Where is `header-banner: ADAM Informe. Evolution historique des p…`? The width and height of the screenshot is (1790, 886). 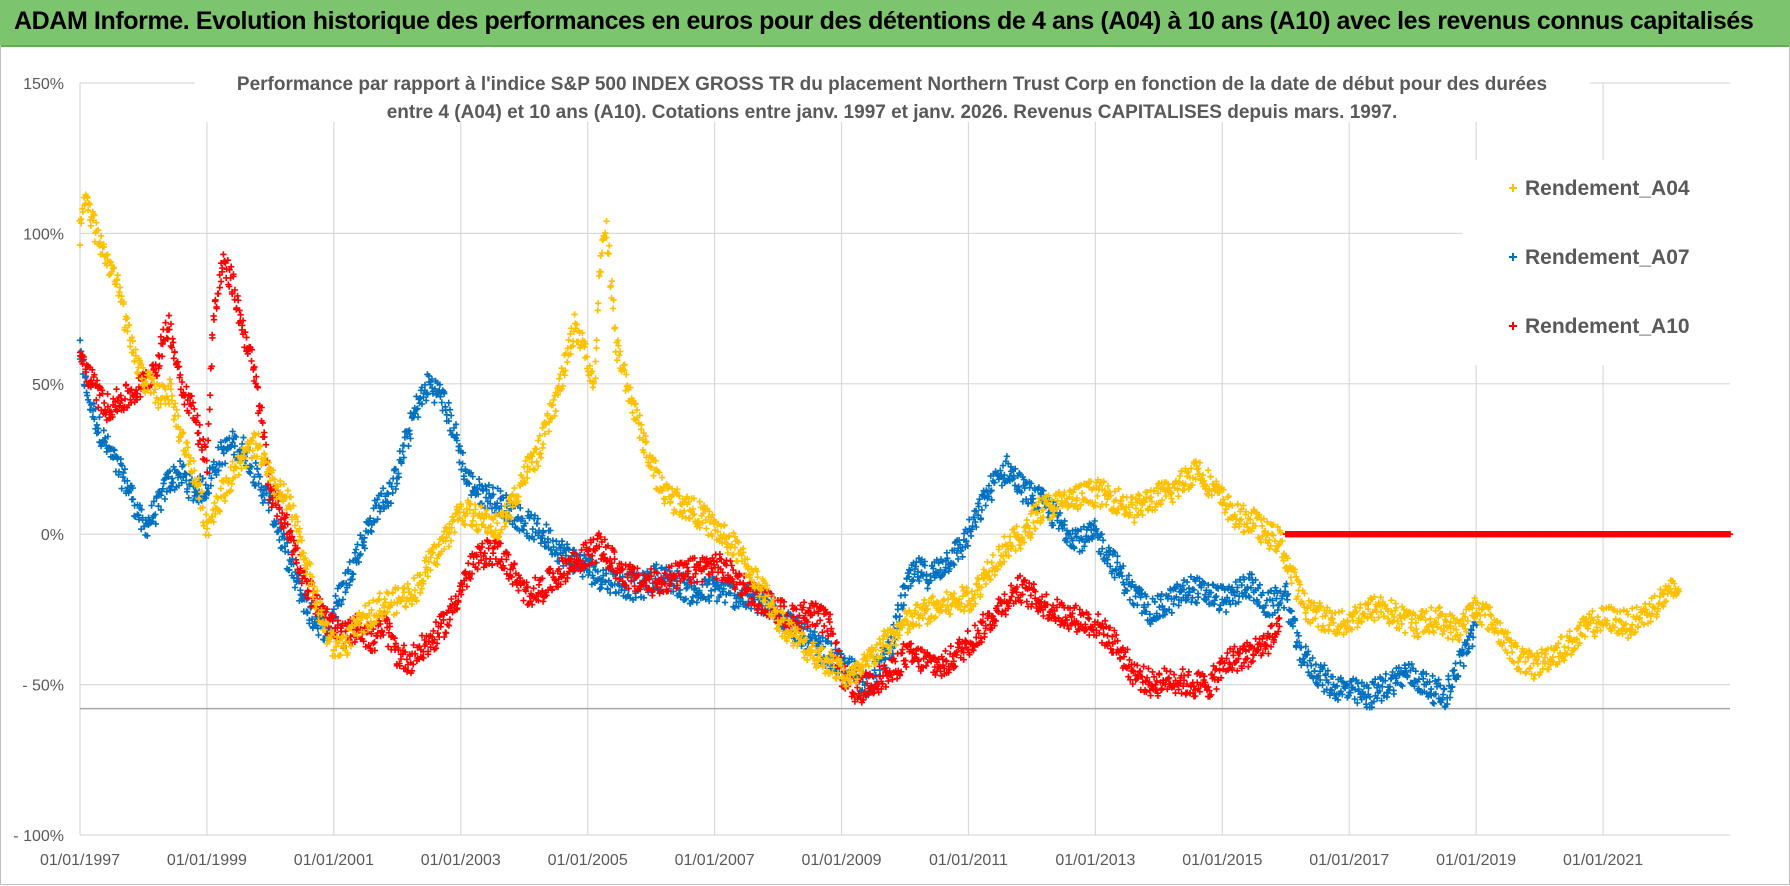
header-banner: ADAM Informe. Evolution historique des p… is located at coordinates (895, 23).